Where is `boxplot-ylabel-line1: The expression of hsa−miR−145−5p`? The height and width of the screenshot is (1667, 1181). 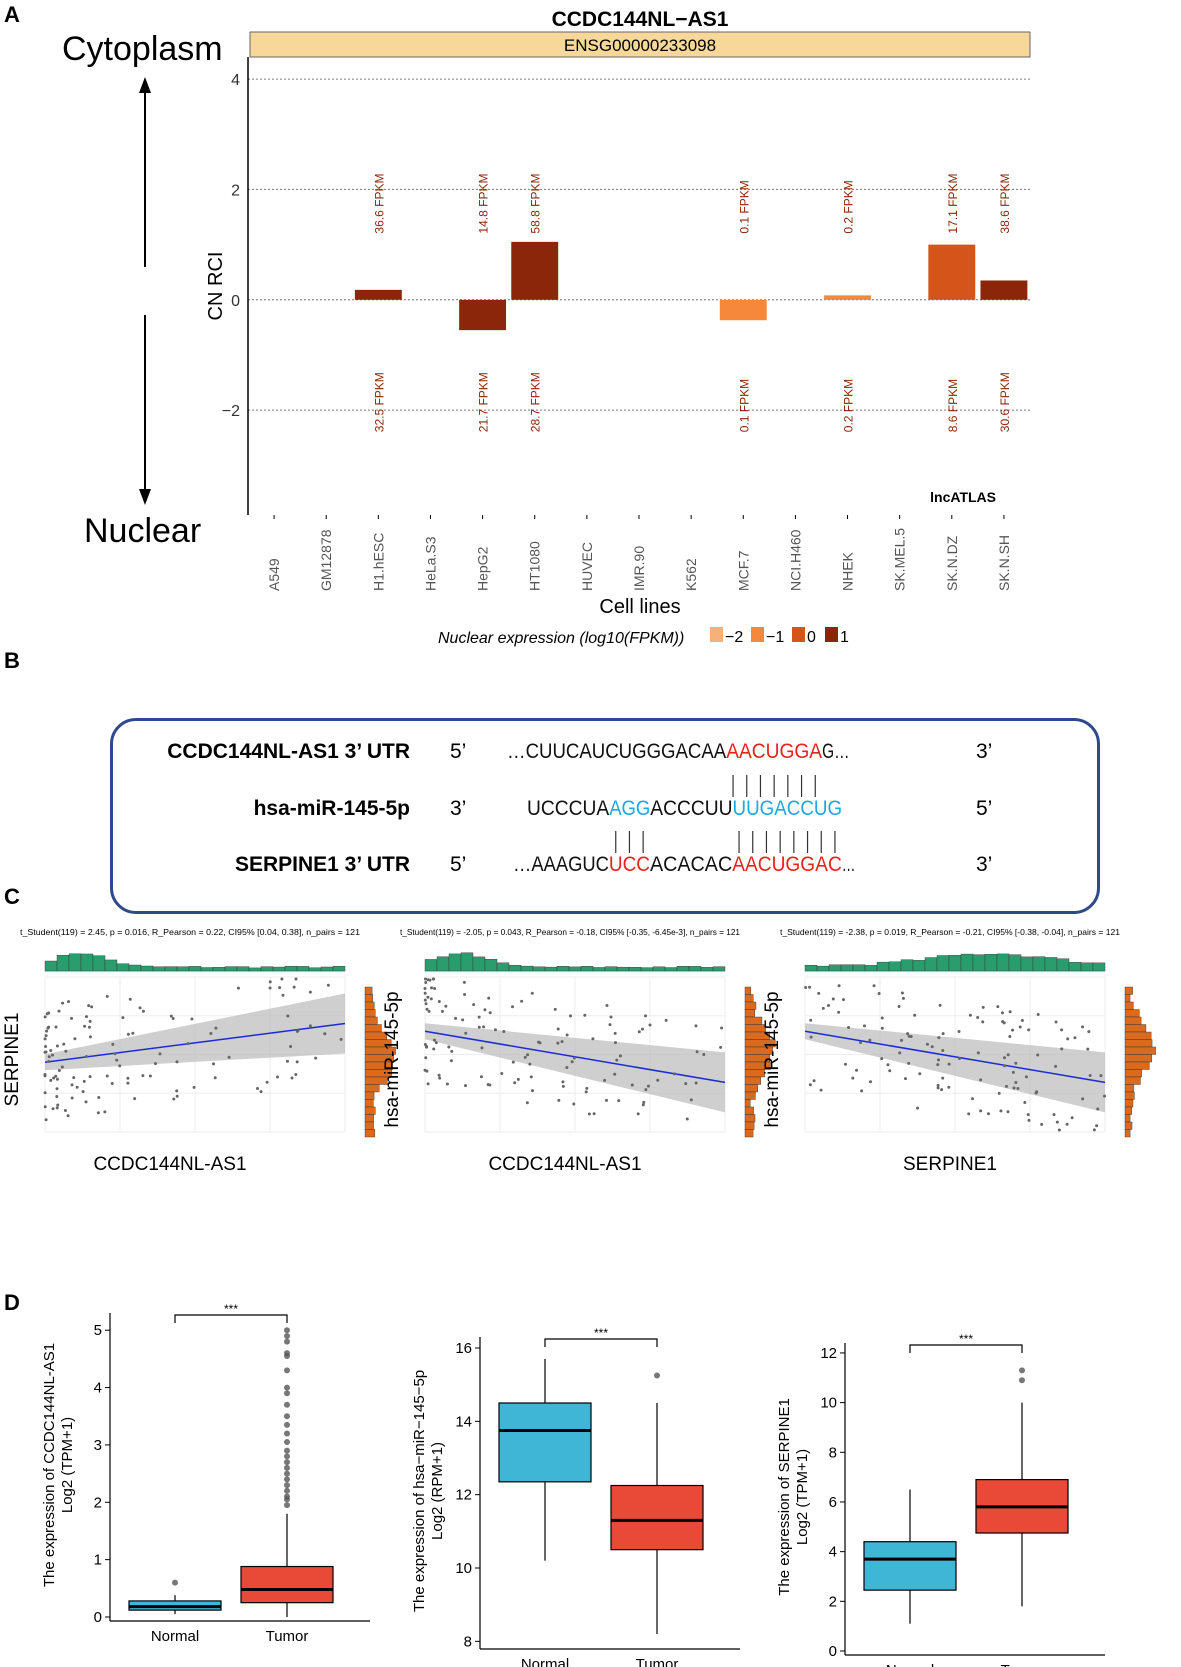
boxplot-ylabel-line1: The expression of hsa−miR−145−5p is located at coordinates (419, 1491).